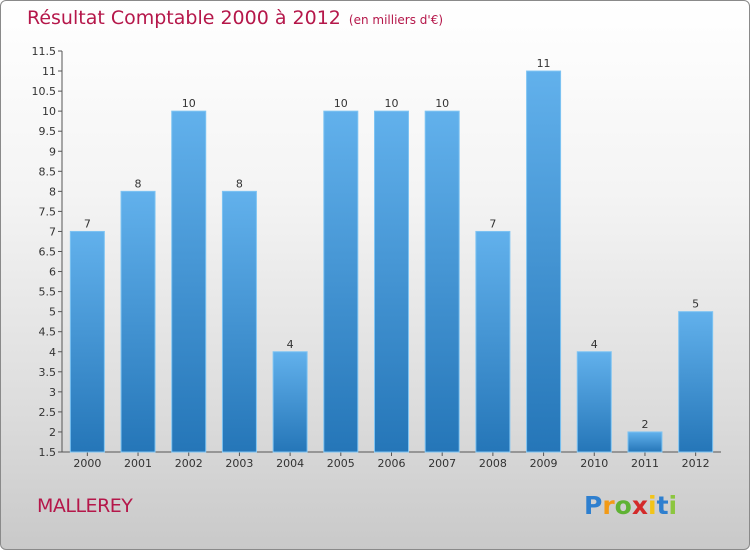 The height and width of the screenshot is (550, 750). I want to click on bar-value-label: 11, so click(544, 63).